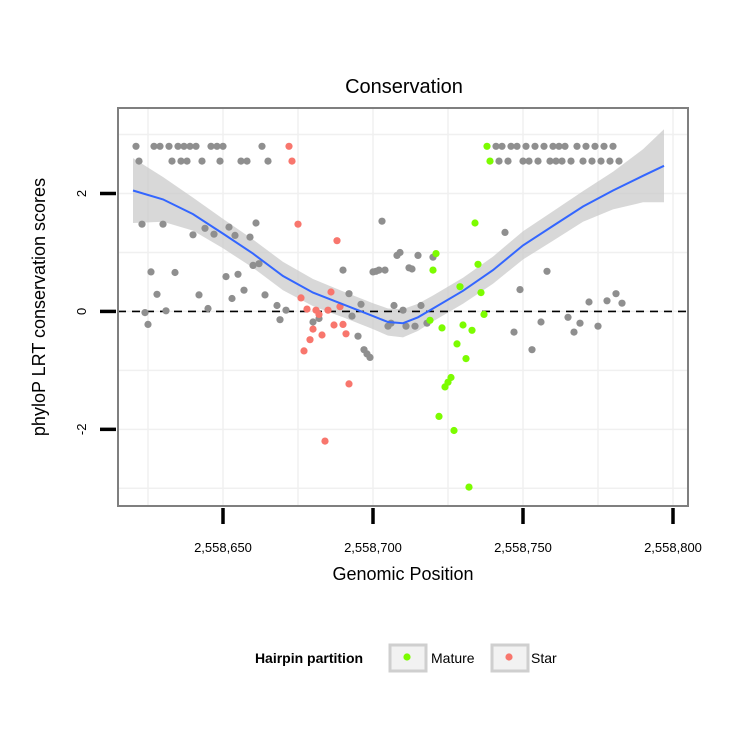  I want to click on y-tick-label: 2, so click(81, 193).